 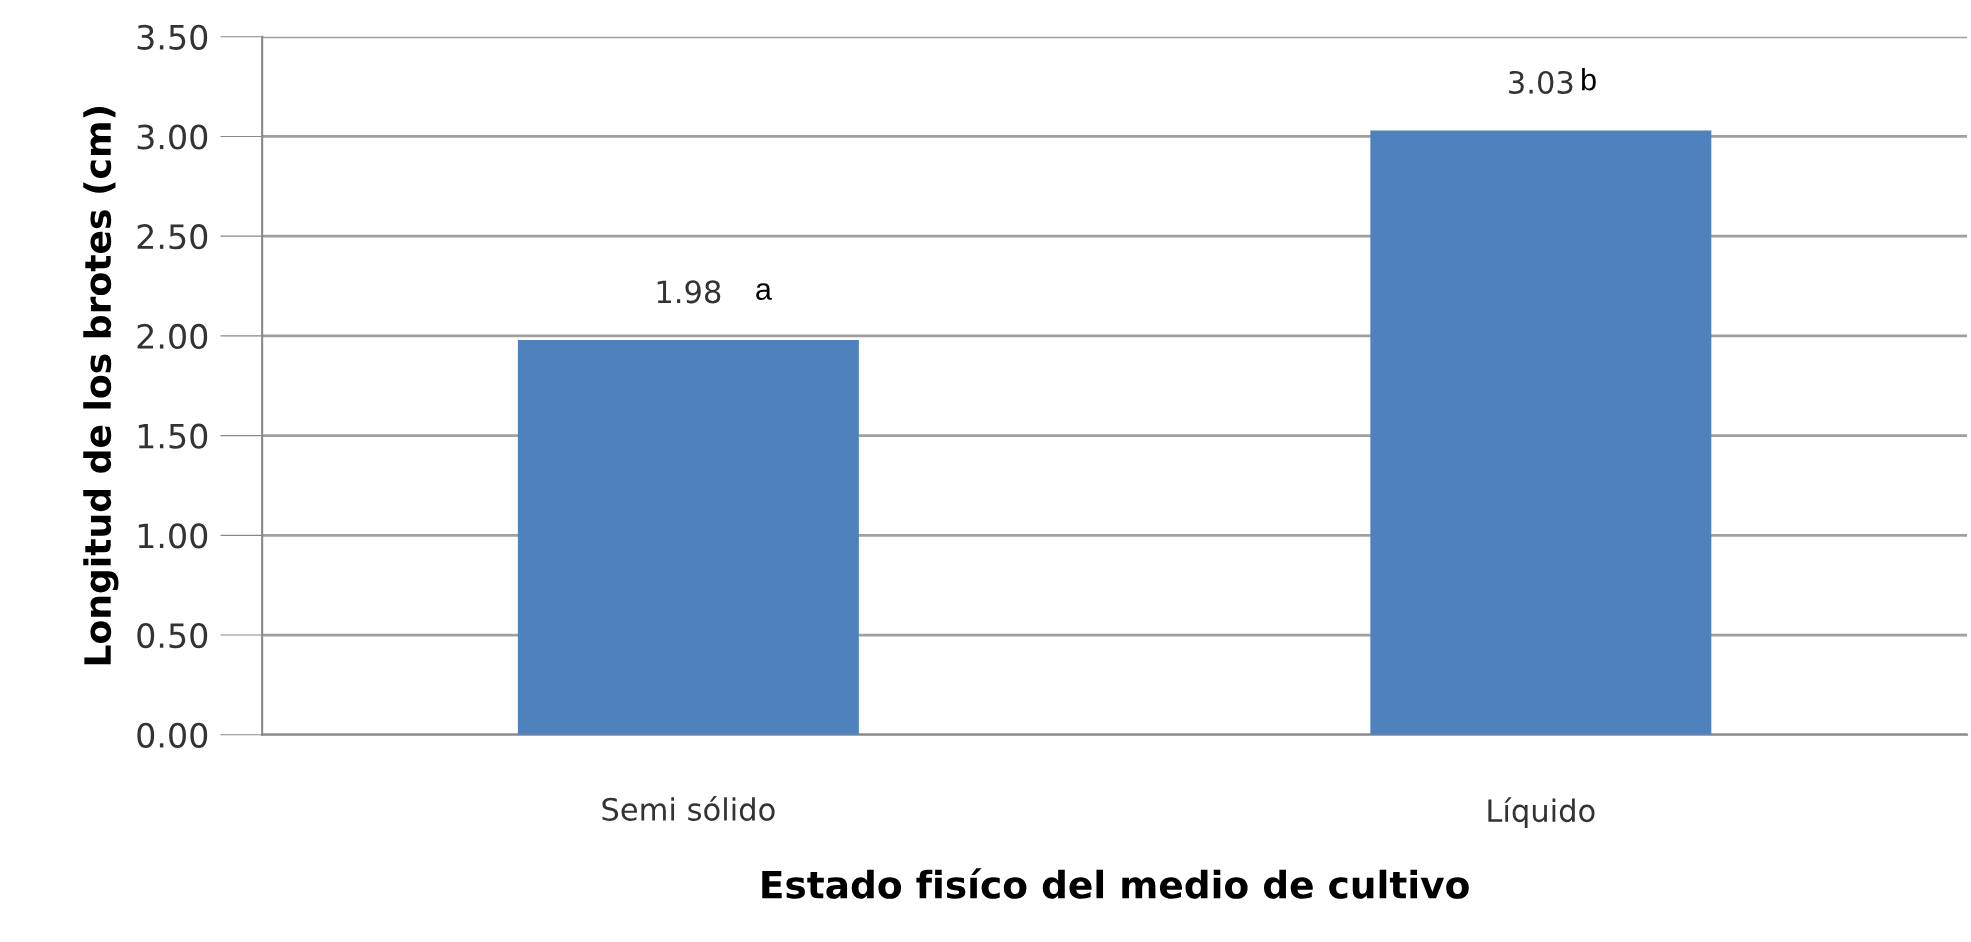 I want to click on annotation: b, so click(x=1589, y=79).